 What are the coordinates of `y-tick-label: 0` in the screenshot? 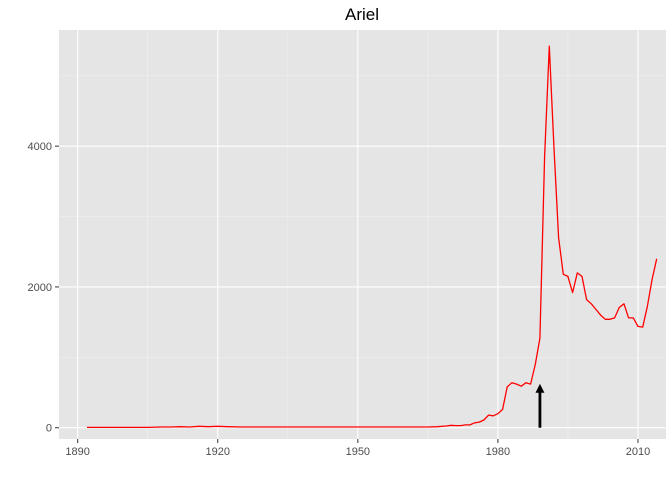 It's located at (49, 429).